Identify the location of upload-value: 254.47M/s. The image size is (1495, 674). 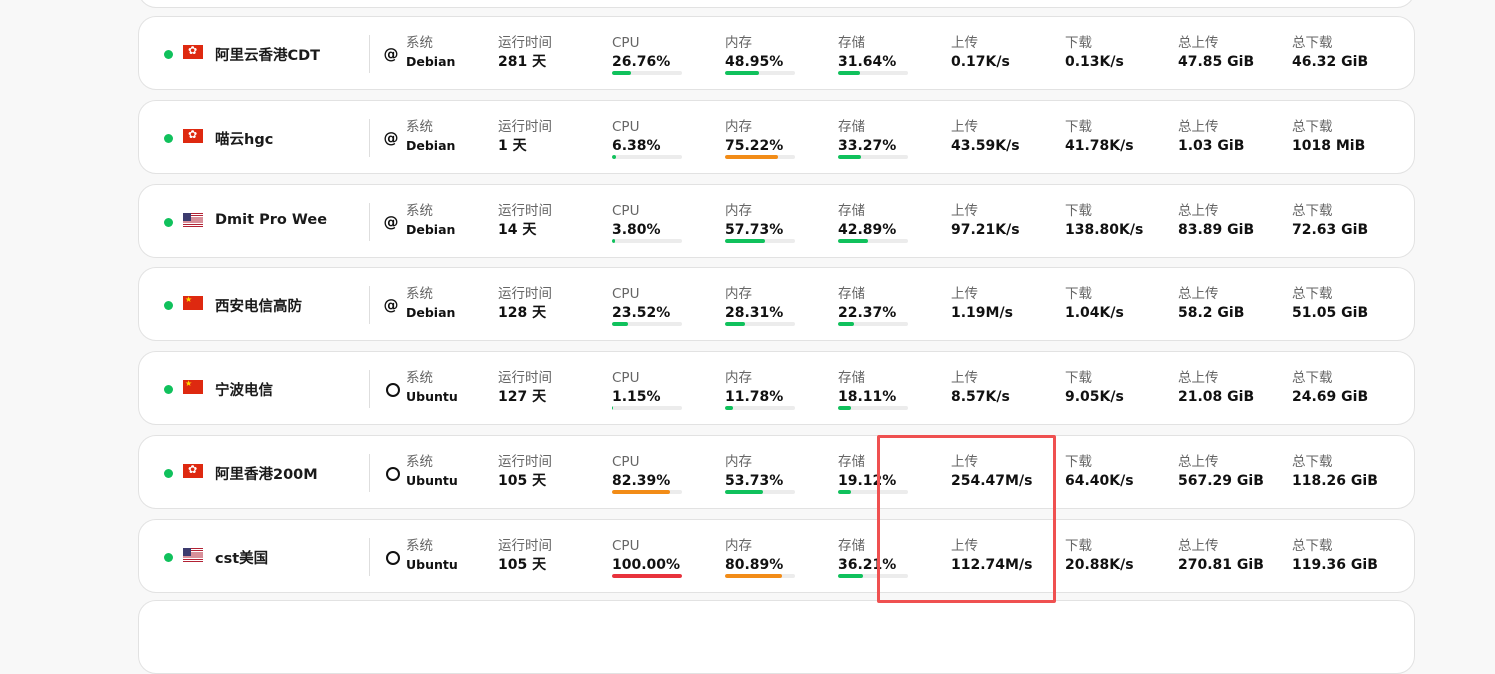
(992, 481).